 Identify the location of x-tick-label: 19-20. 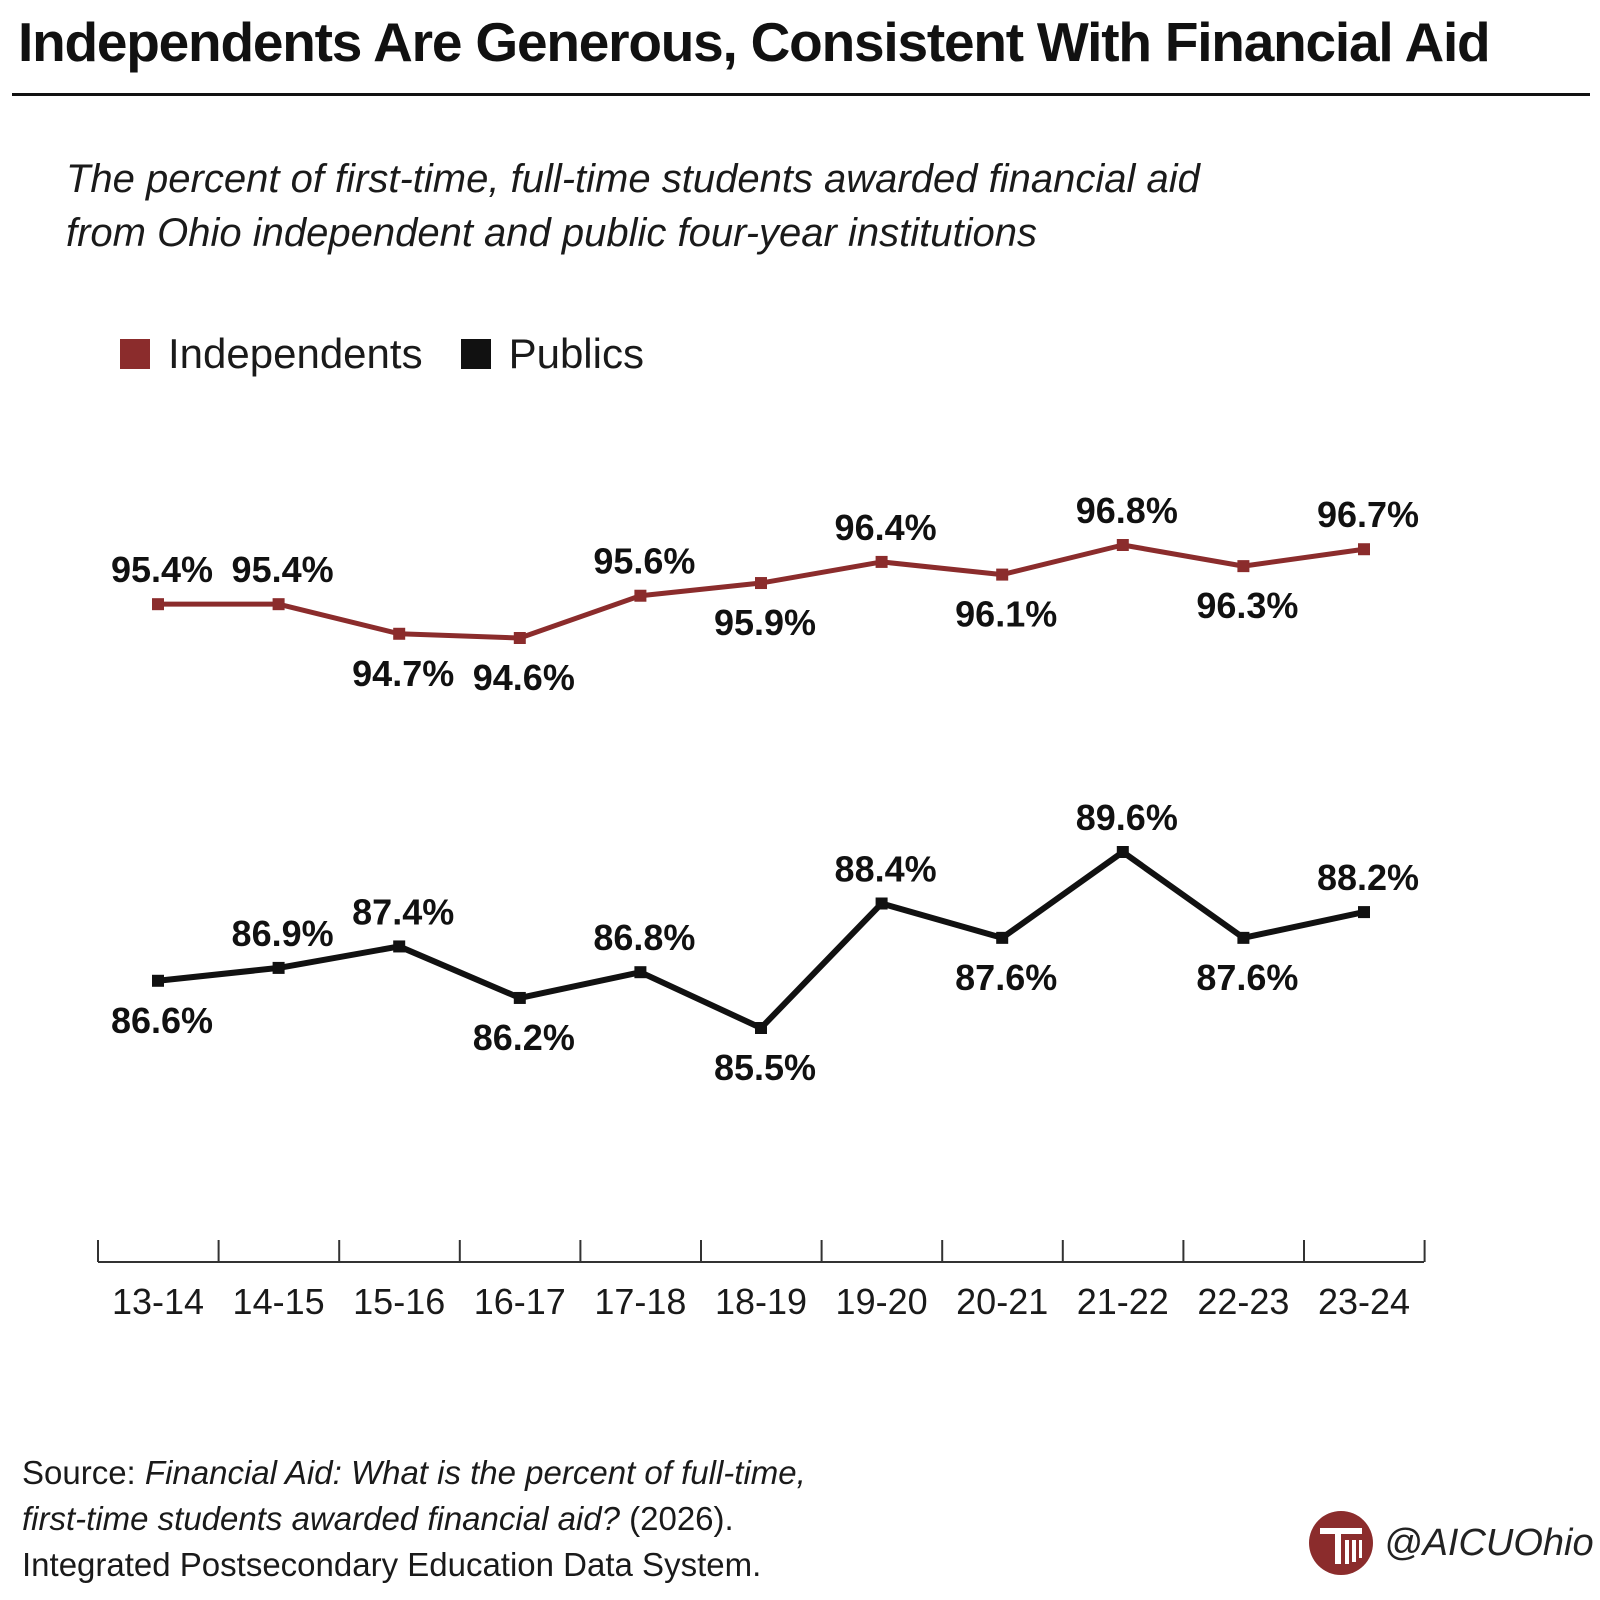
(882, 1301).